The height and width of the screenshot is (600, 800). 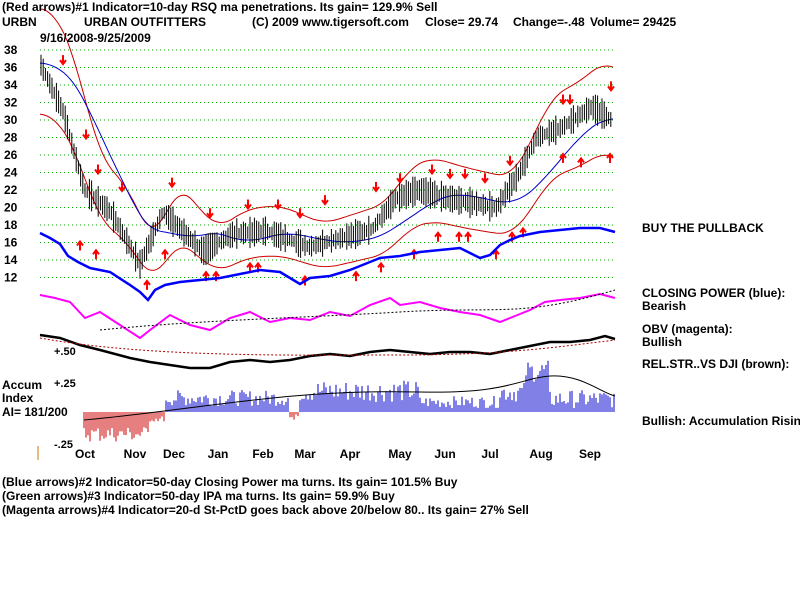 What do you see at coordinates (400, 454) in the screenshot?
I see `x-tick-label: May` at bounding box center [400, 454].